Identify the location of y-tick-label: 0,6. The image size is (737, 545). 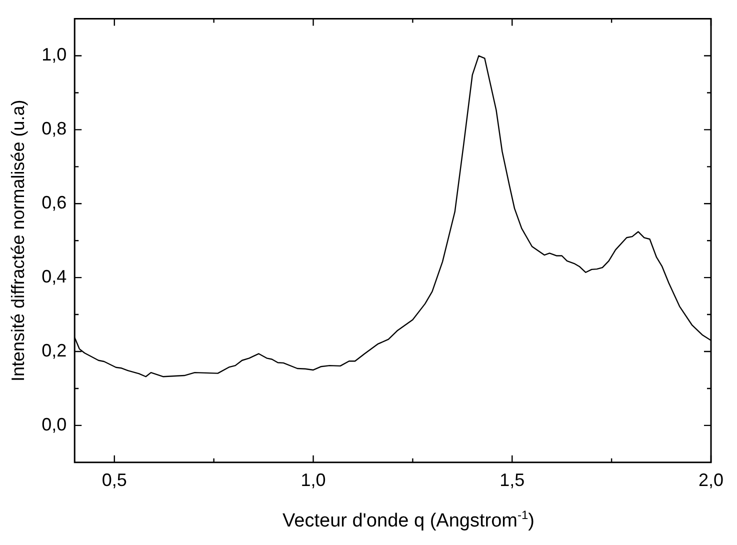
(54, 202).